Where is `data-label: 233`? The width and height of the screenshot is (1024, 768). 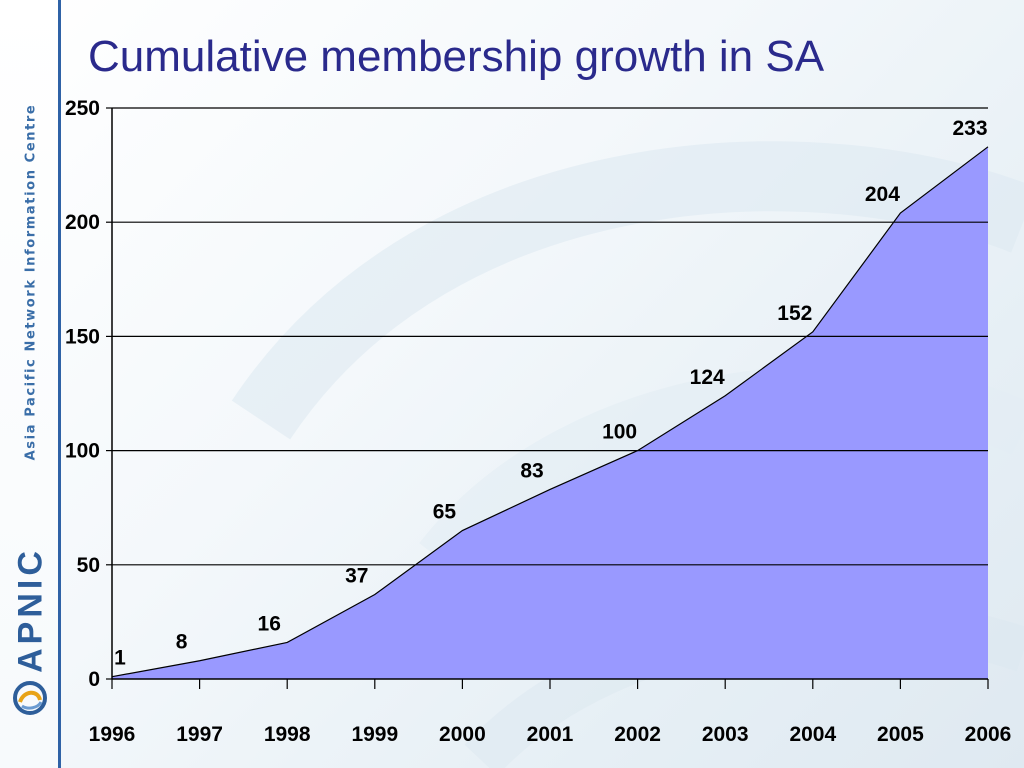 data-label: 233 is located at coordinates (969, 128).